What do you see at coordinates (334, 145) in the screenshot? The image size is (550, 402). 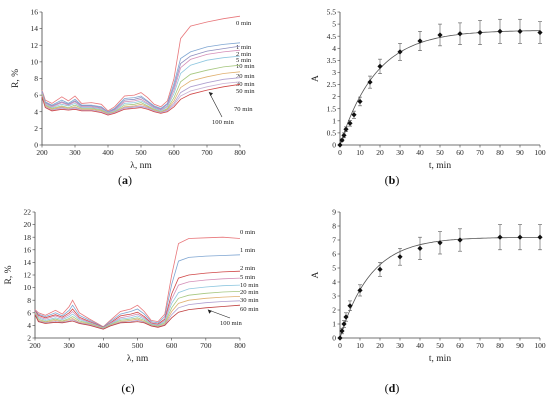 I see `y-tick-label: 0` at bounding box center [334, 145].